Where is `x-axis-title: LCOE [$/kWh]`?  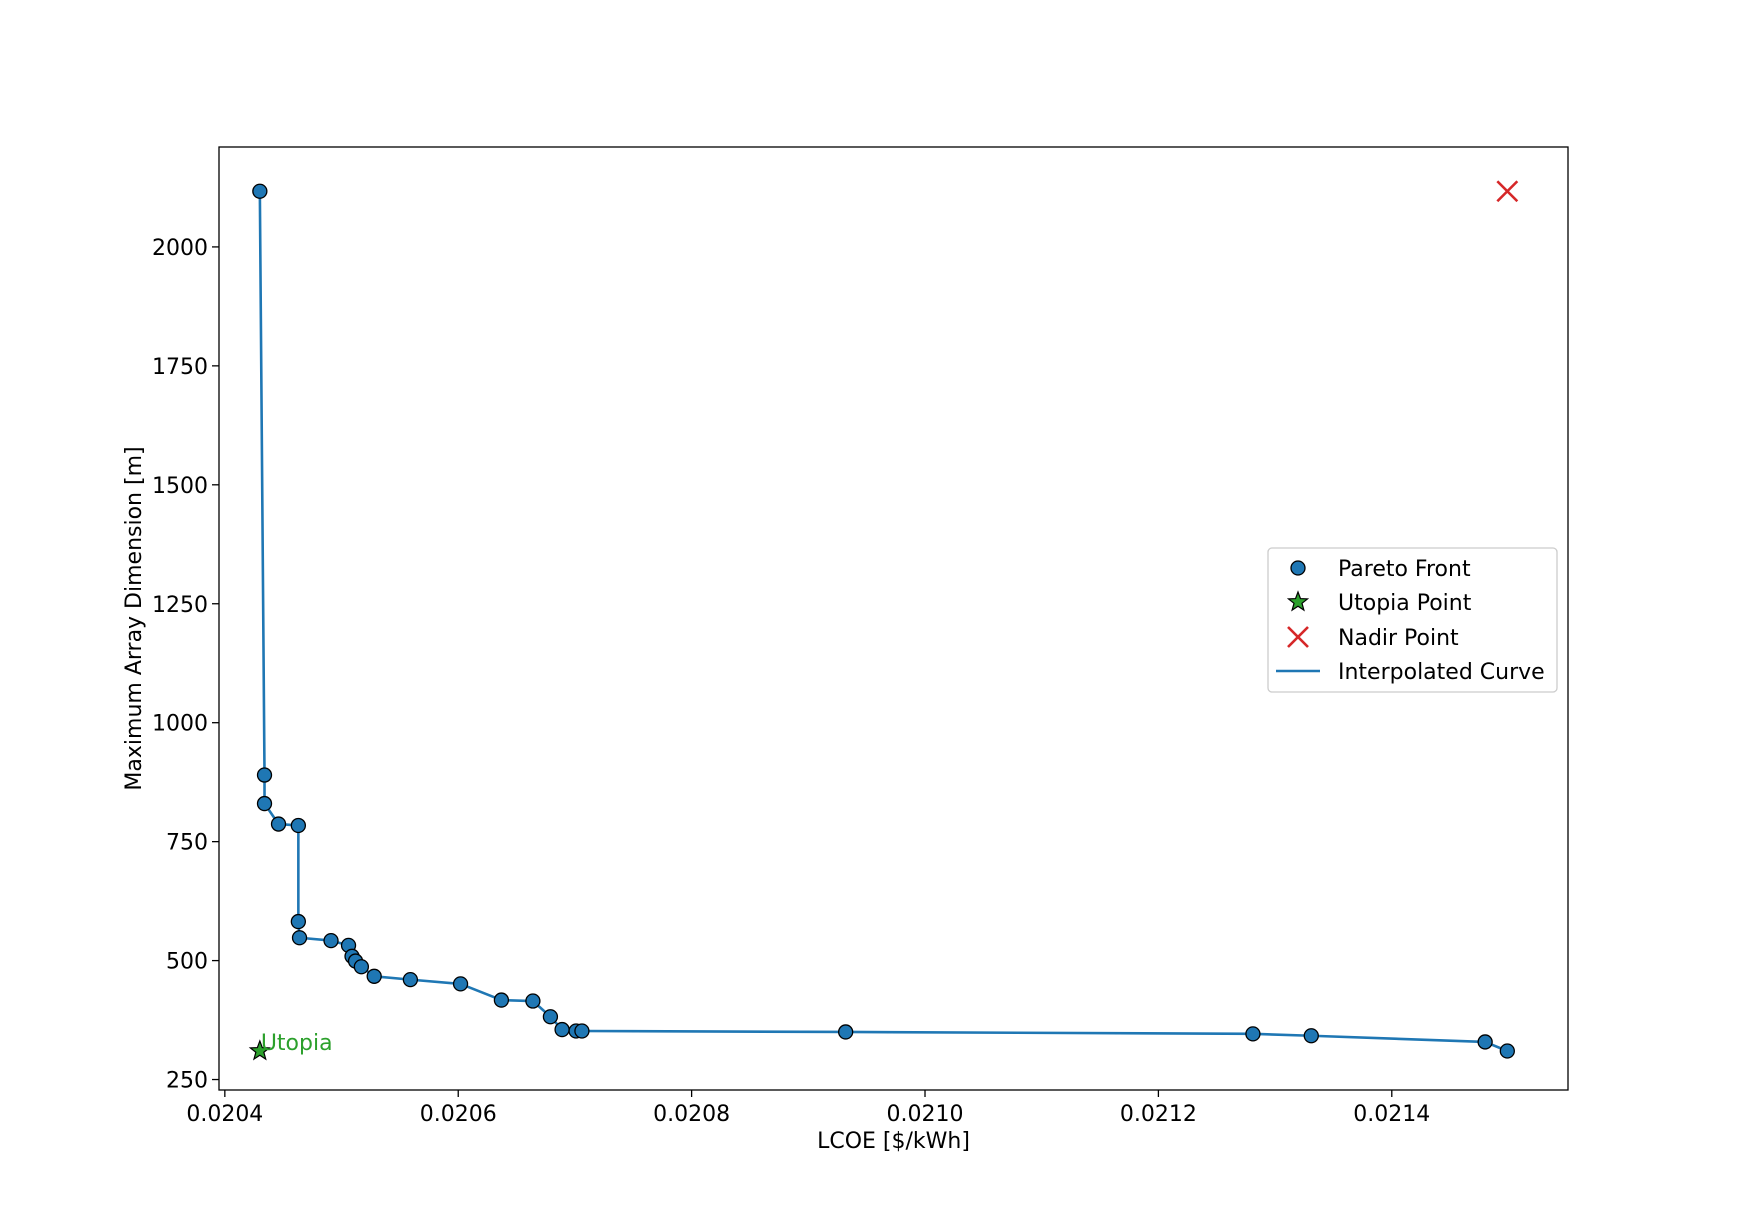 x-axis-title: LCOE [$/kWh] is located at coordinates (893, 1141).